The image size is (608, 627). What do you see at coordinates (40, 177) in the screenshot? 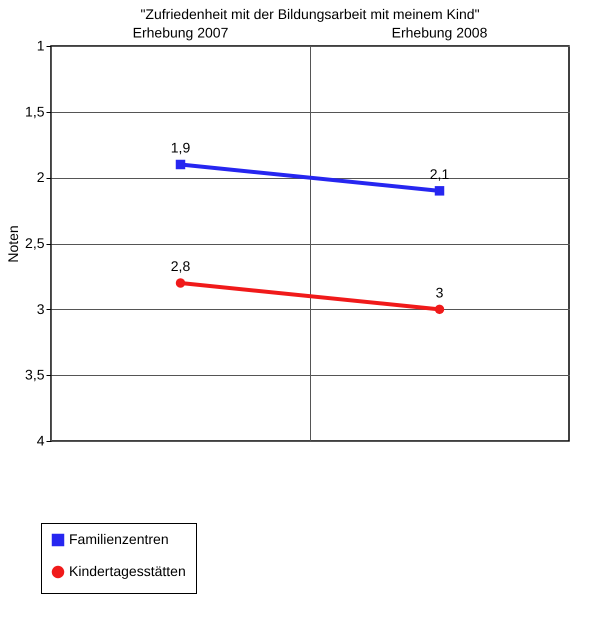
I see `y-tick-label: 2` at bounding box center [40, 177].